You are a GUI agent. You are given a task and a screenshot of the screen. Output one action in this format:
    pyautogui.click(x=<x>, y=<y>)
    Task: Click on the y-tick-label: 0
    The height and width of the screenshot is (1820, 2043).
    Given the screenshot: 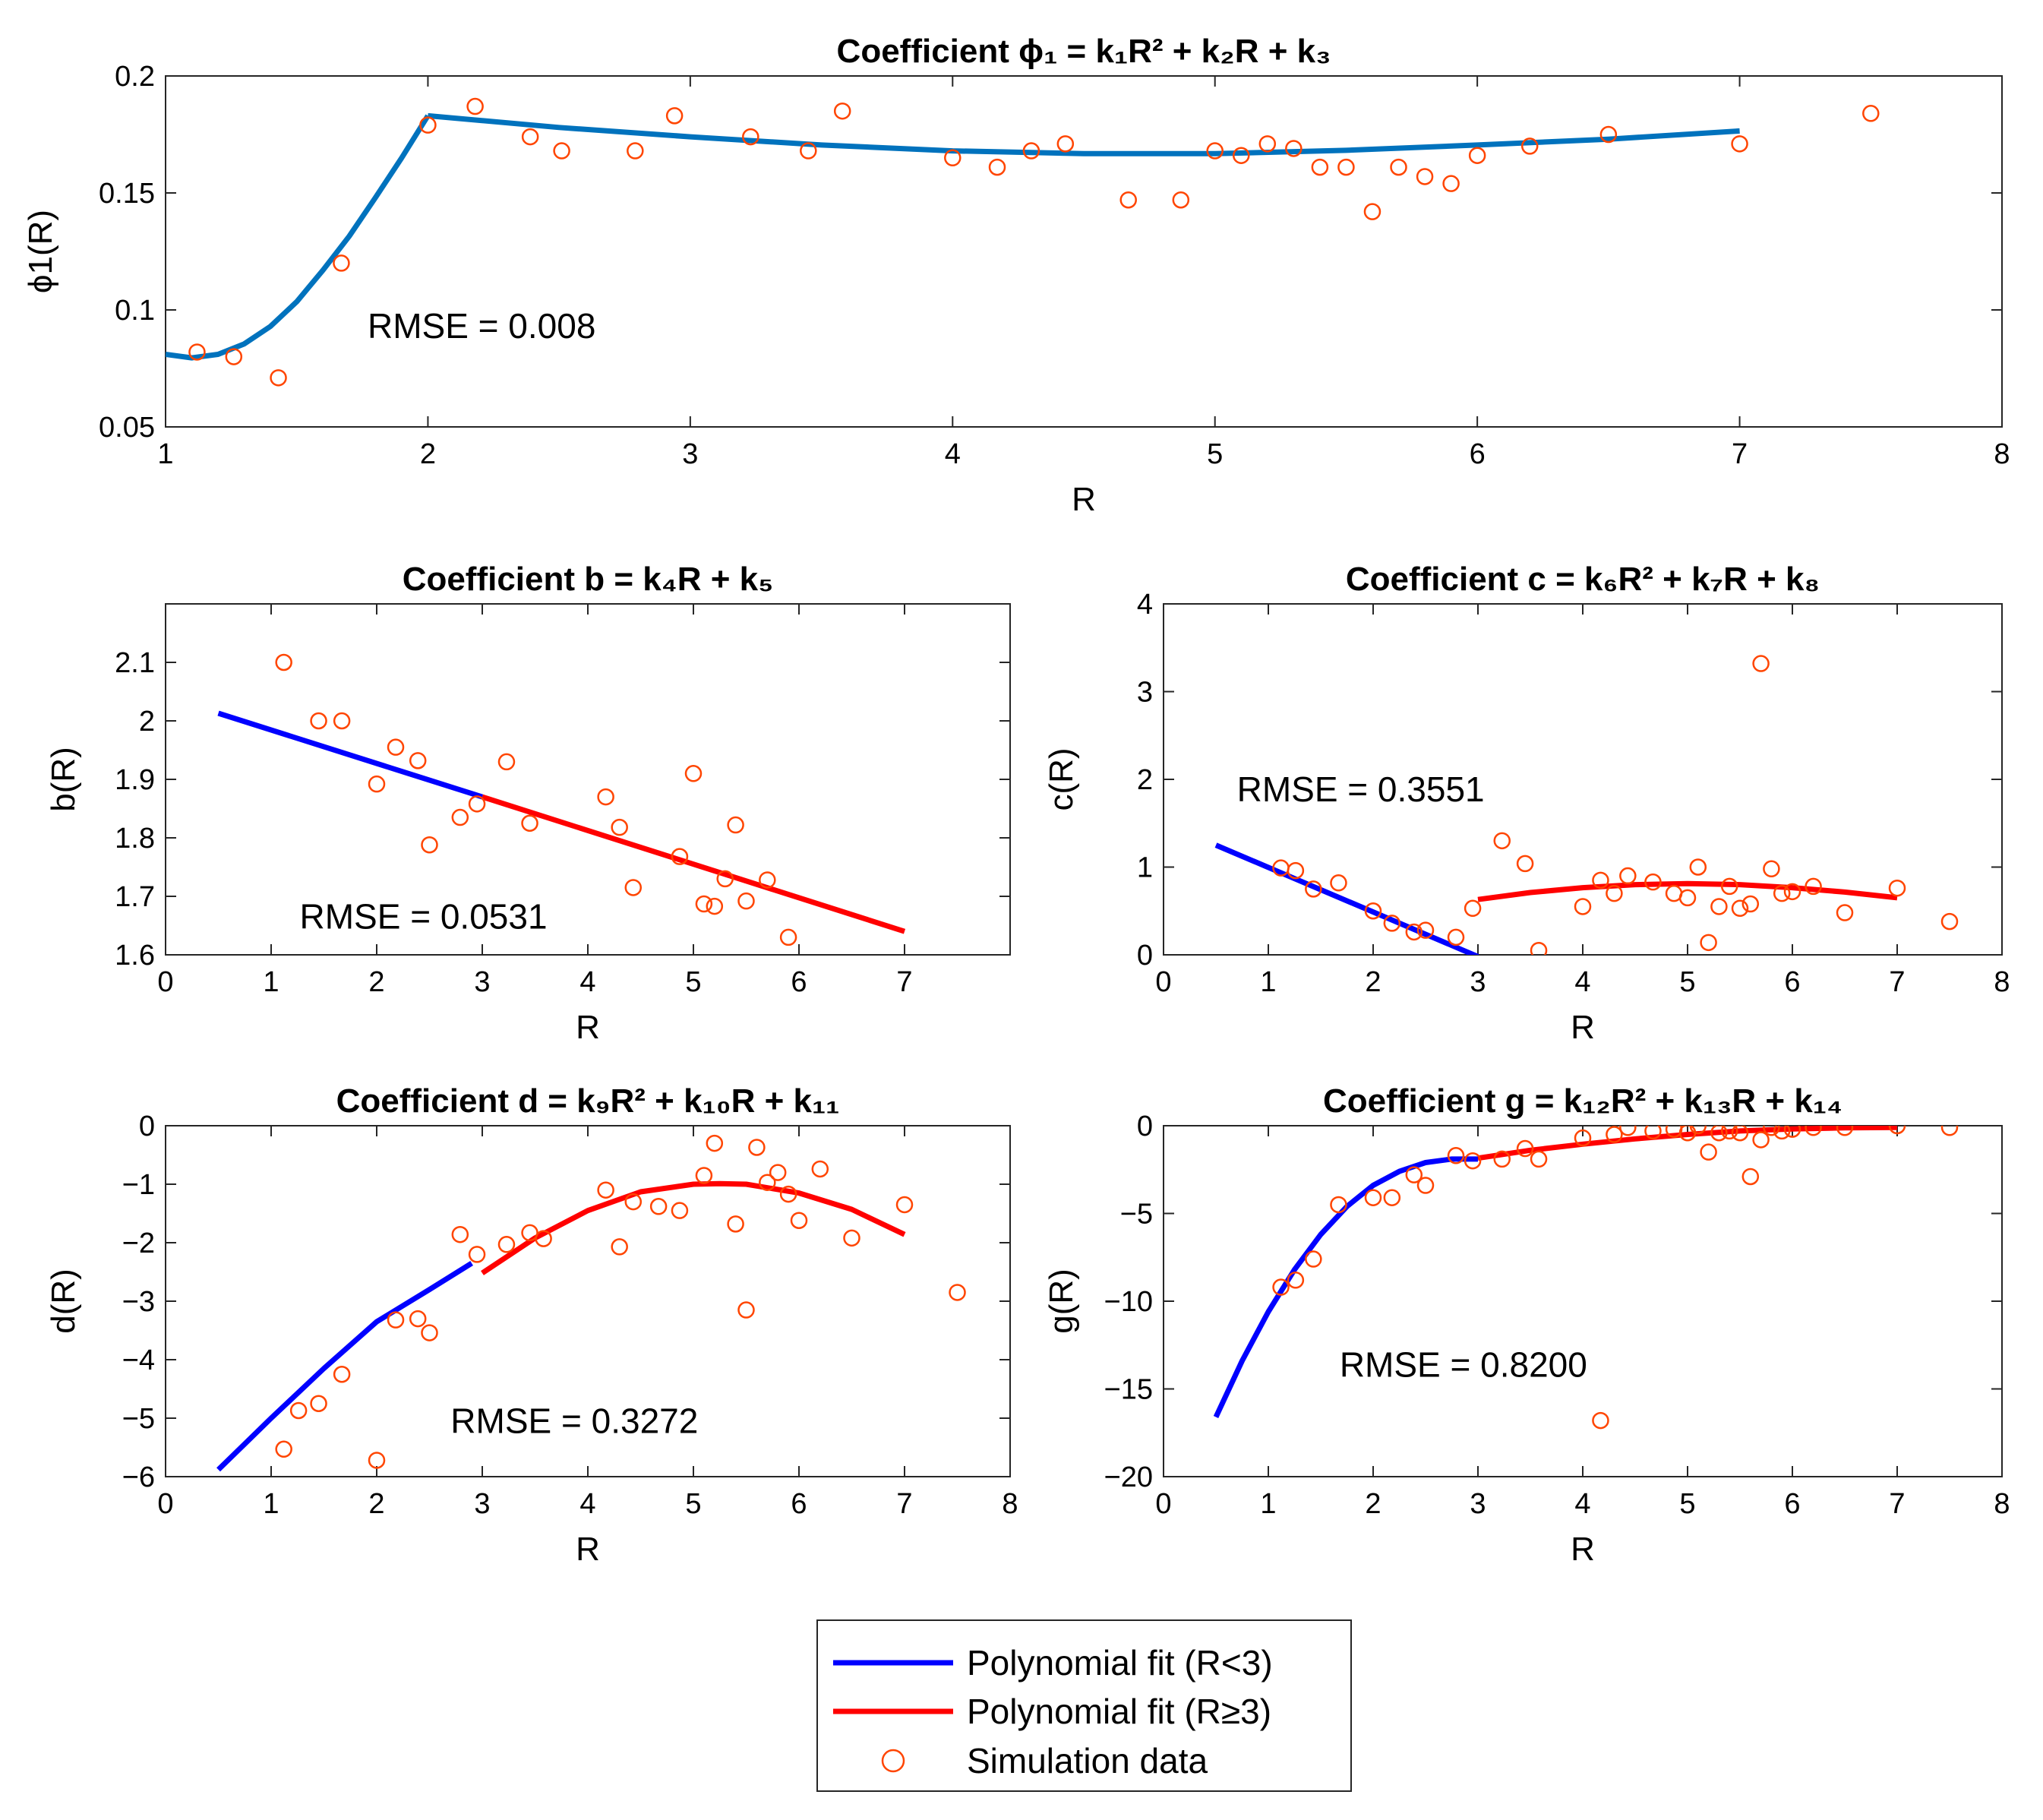 What is the action you would take?
    pyautogui.click(x=1145, y=956)
    